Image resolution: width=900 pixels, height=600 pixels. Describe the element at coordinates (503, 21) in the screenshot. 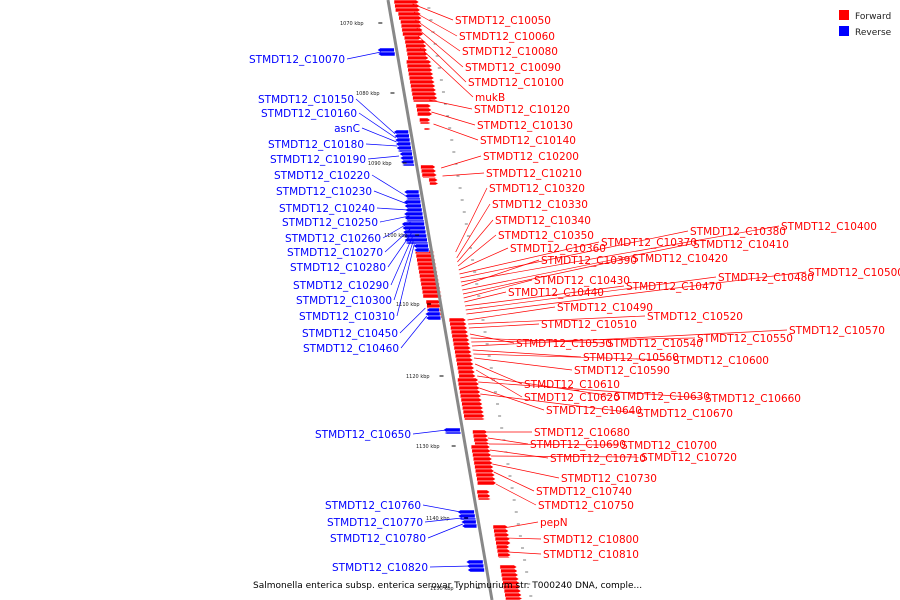

I see `forward-gene-label: STMDT12_C10050` at that location.